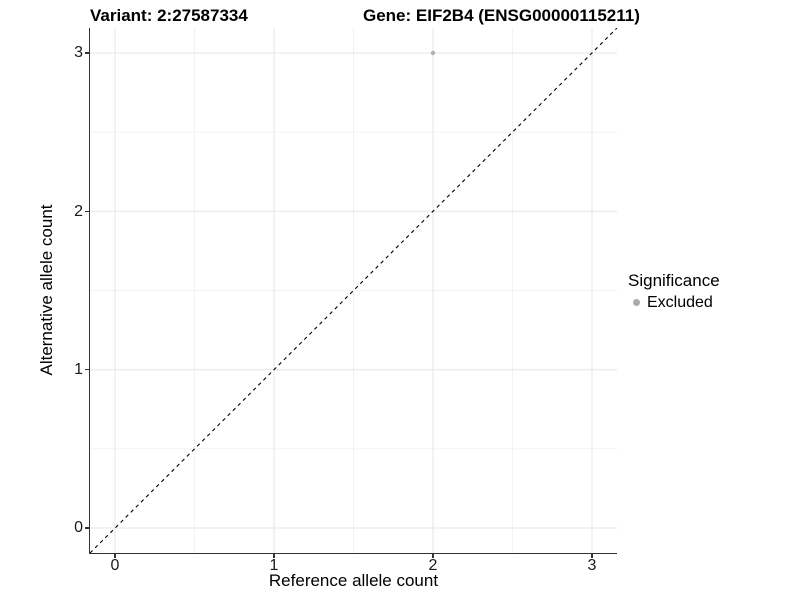 The image size is (800, 600). I want to click on y-tick-label-0: 0, so click(78, 527).